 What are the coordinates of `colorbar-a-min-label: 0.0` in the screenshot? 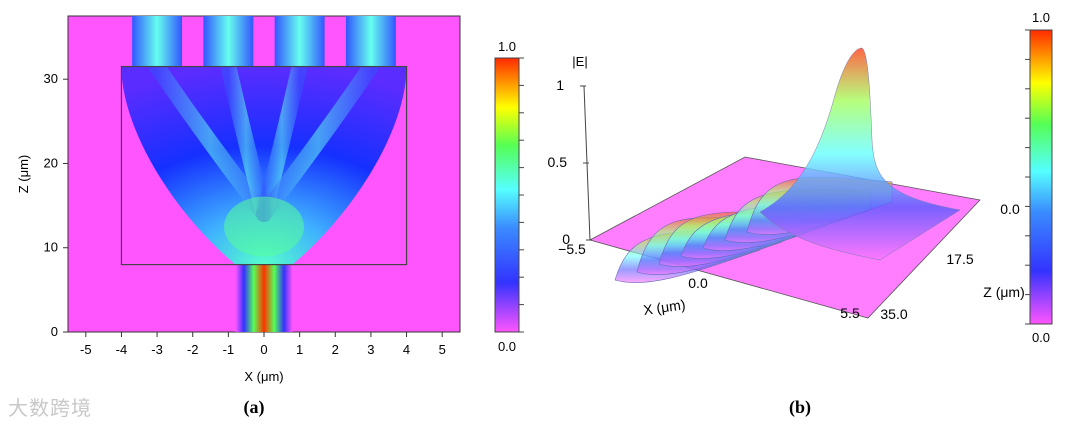 It's located at (507, 346).